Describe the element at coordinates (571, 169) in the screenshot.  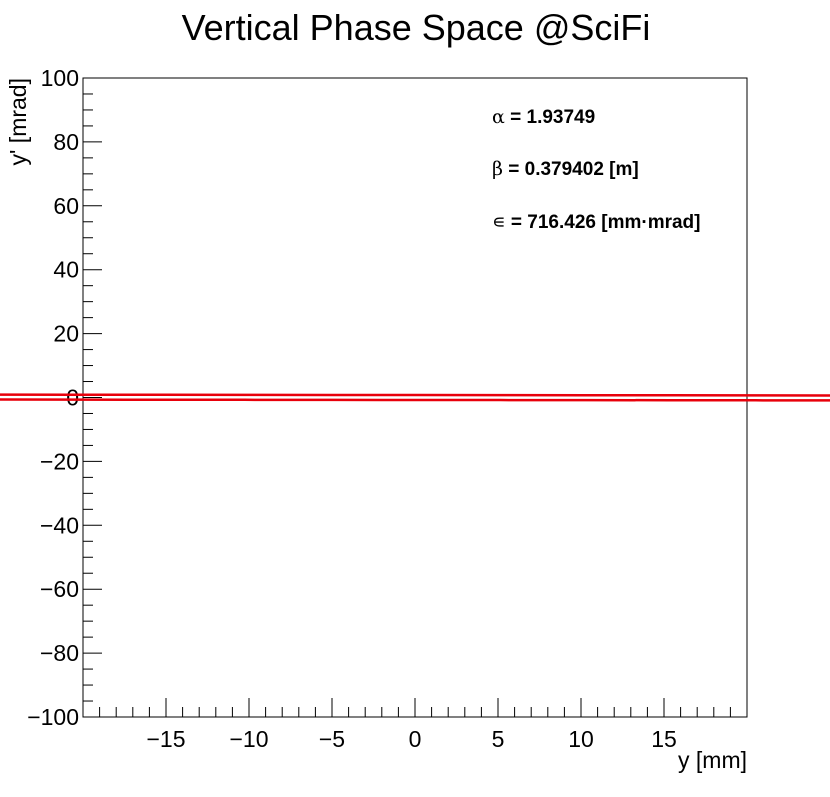
I see `beta-value: = 0.379402 [m]` at that location.